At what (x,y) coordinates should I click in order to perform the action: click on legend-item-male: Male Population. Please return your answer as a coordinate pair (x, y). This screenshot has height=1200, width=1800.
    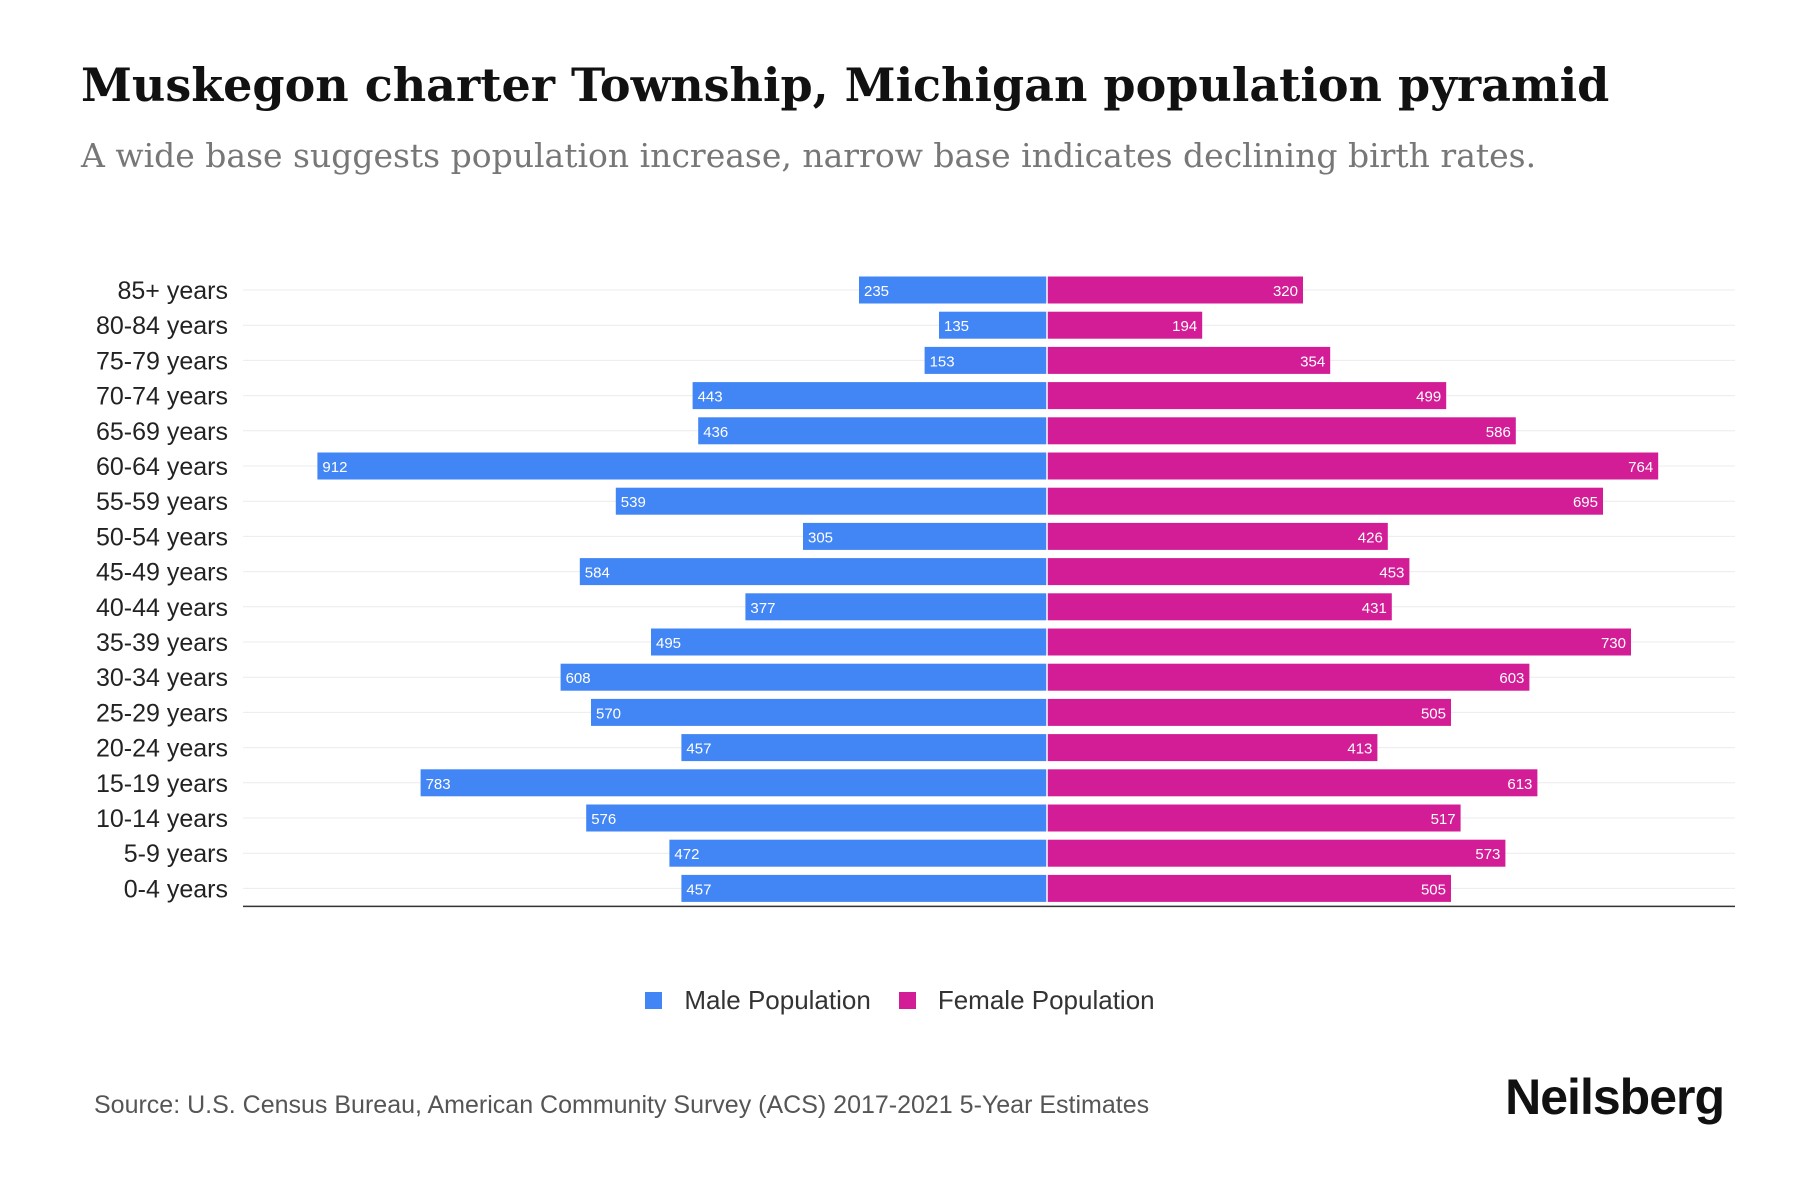
    Looking at the image, I should click on (758, 1000).